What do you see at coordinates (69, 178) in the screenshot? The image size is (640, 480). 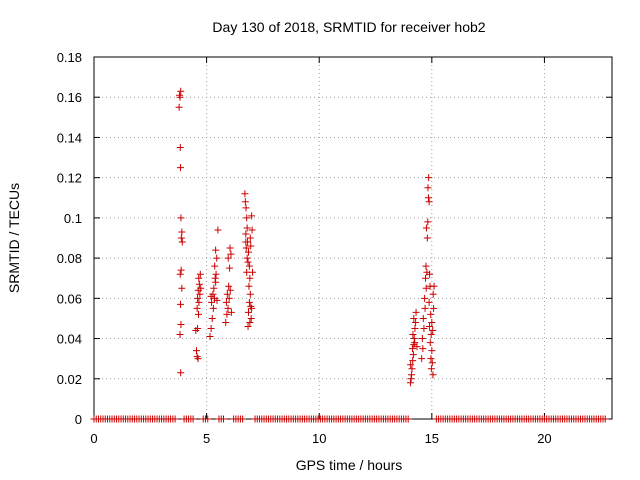 I see `y-tick-label: 0.12` at bounding box center [69, 178].